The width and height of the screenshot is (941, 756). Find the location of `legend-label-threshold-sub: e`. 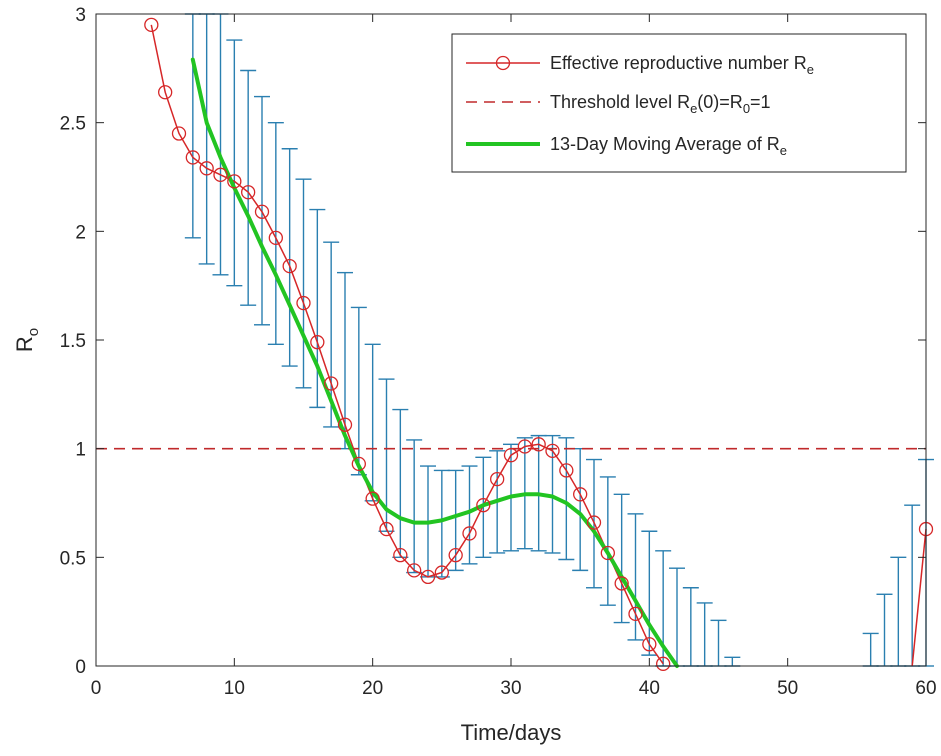

legend-label-threshold-sub: e is located at coordinates (693, 108).